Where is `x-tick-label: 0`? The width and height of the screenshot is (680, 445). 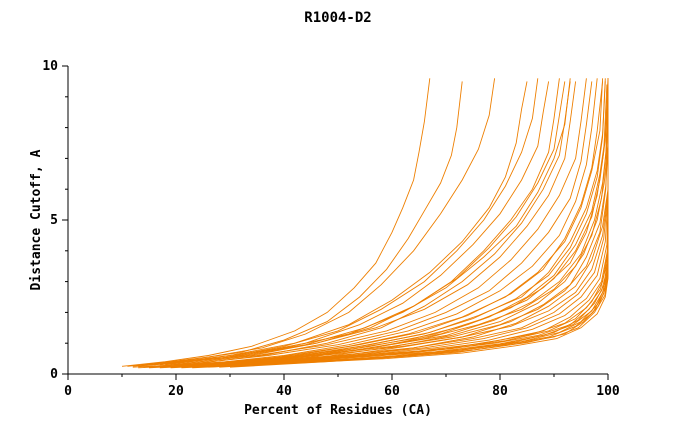 x-tick-label: 0 is located at coordinates (68, 391).